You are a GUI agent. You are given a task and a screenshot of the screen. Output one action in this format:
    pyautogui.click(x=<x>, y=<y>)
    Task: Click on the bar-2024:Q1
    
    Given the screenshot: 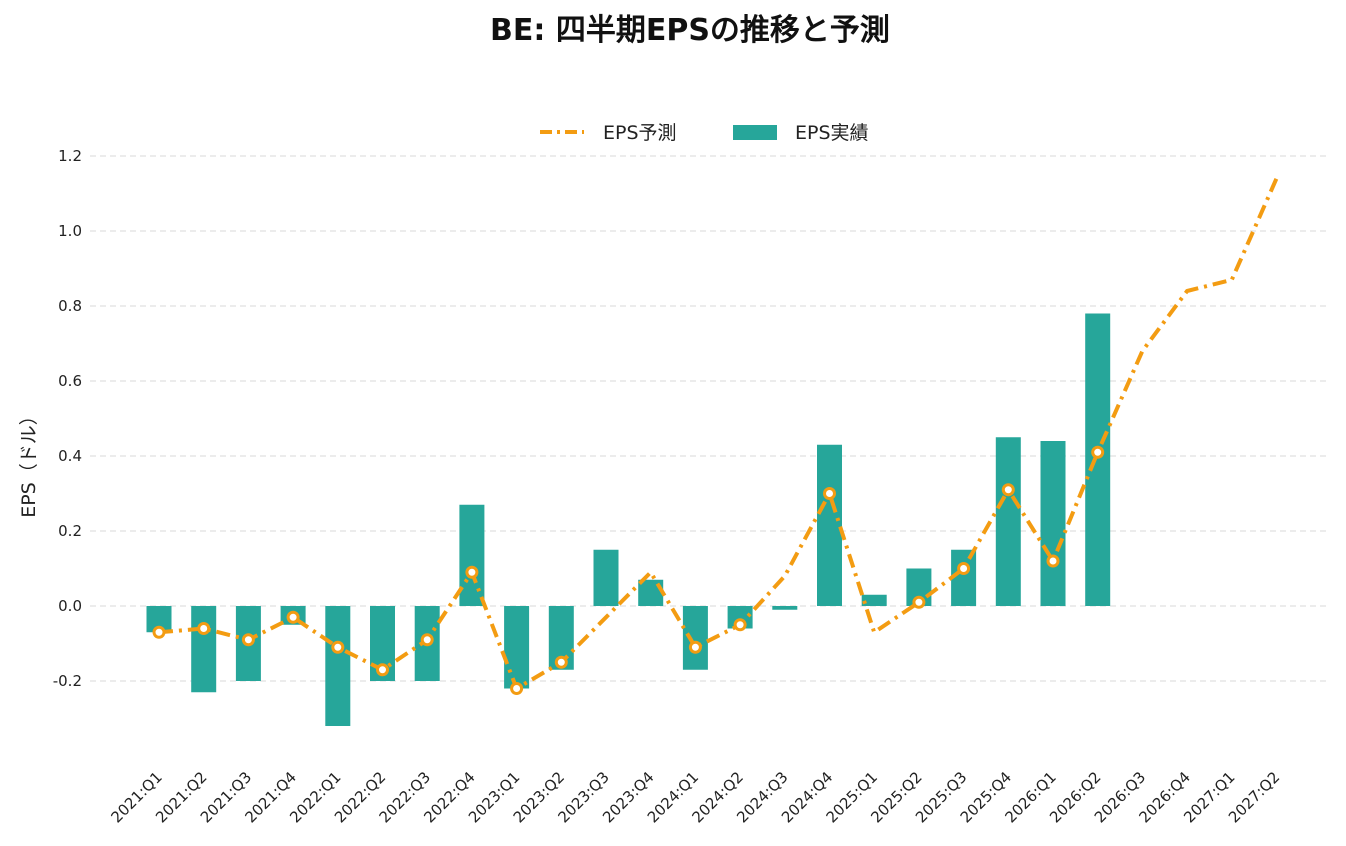 What is the action you would take?
    pyautogui.click(x=695, y=638)
    